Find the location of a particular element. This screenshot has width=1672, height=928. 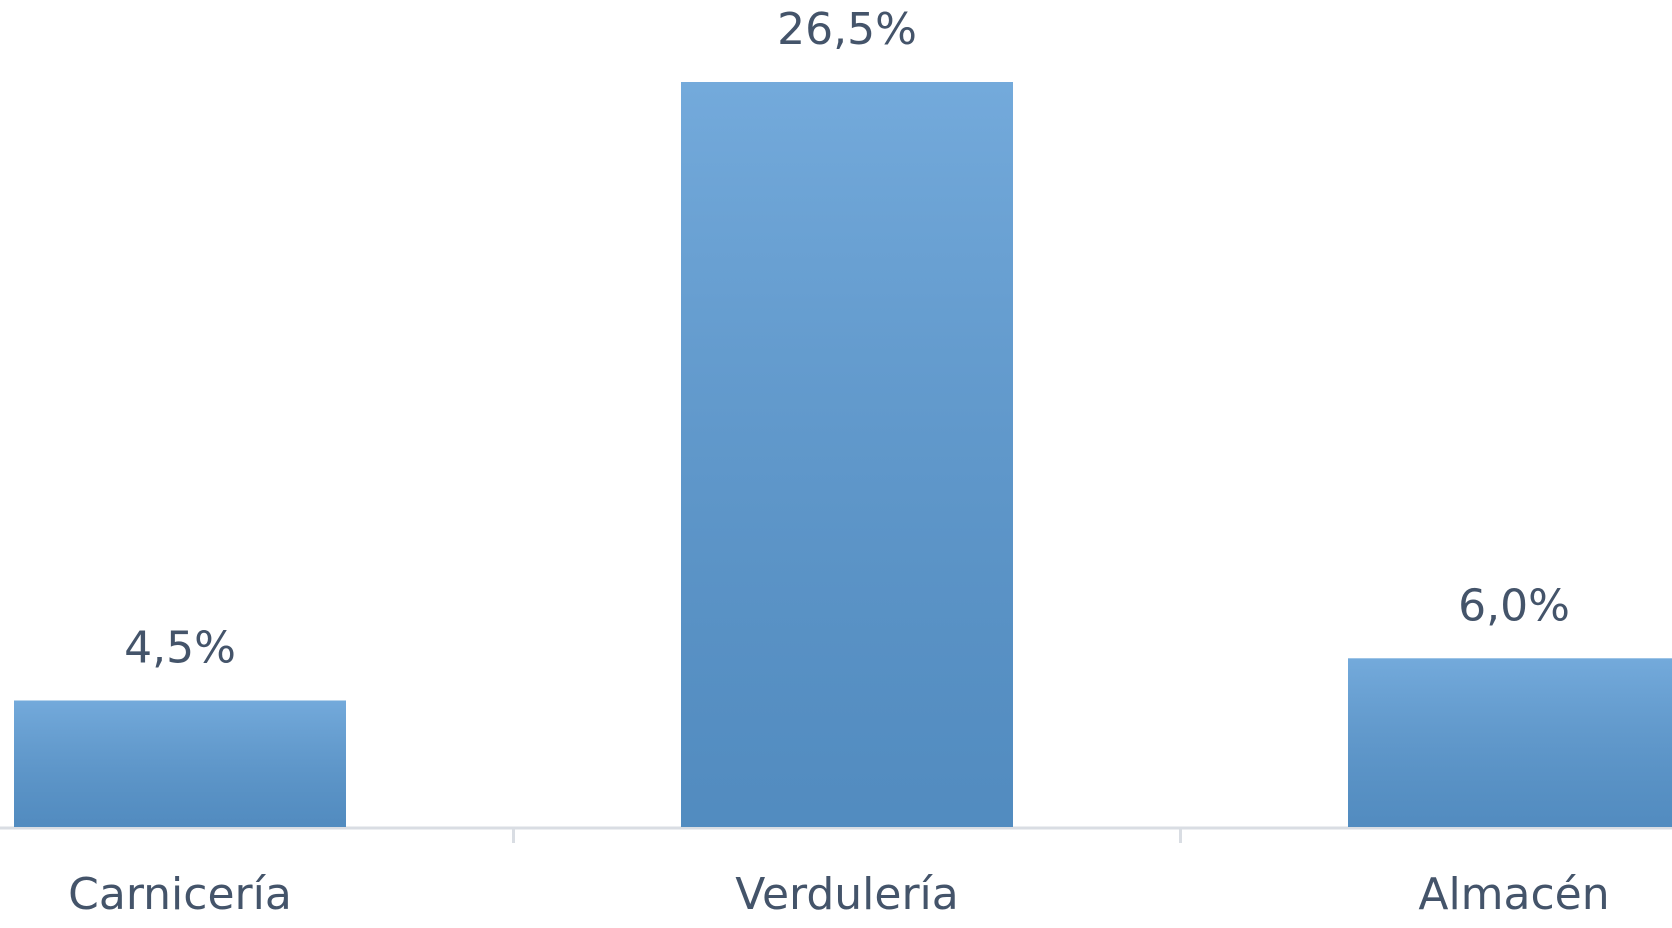

x-tick-label: Carnicería is located at coordinates (180, 894).